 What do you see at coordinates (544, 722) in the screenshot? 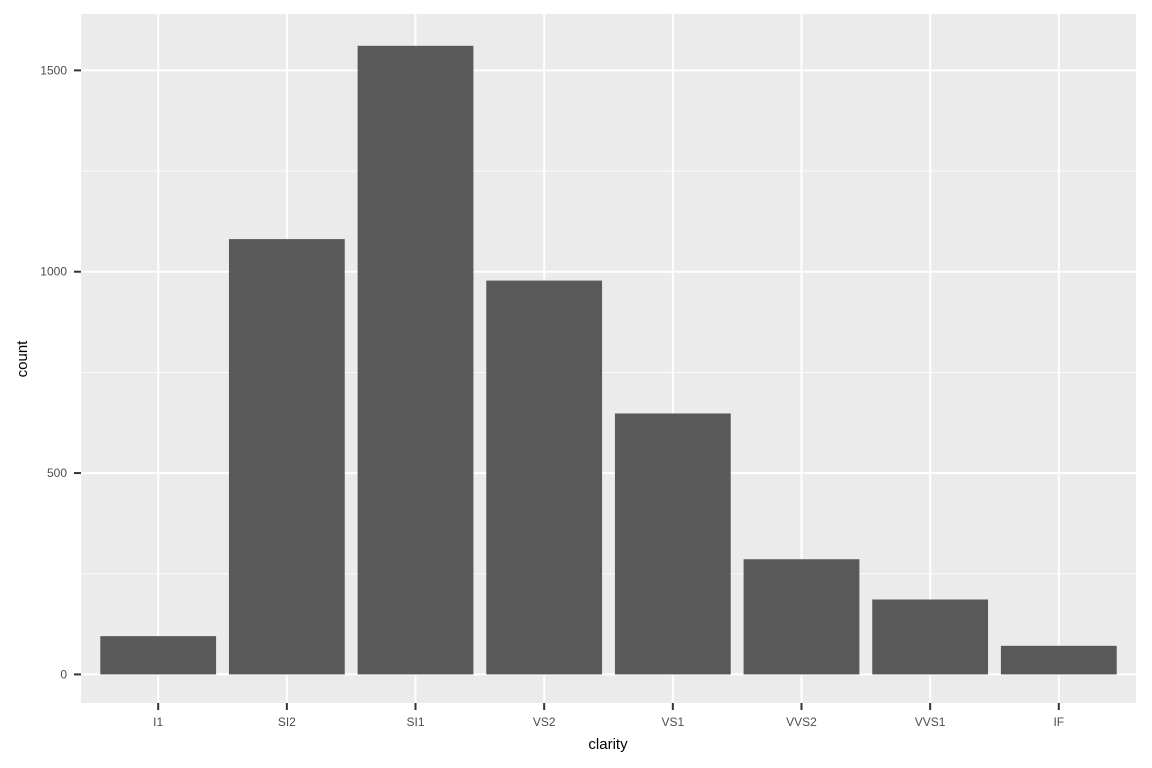
I see `x-tick-label: VS2` at bounding box center [544, 722].